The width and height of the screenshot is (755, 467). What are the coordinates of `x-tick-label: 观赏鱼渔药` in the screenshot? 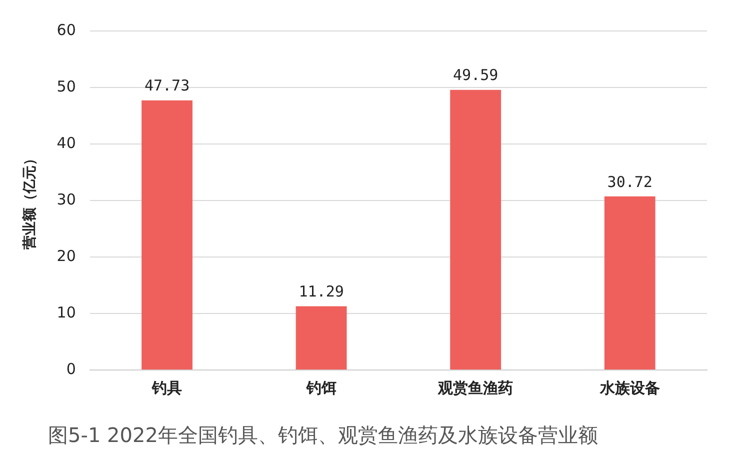 It's located at (475, 387).